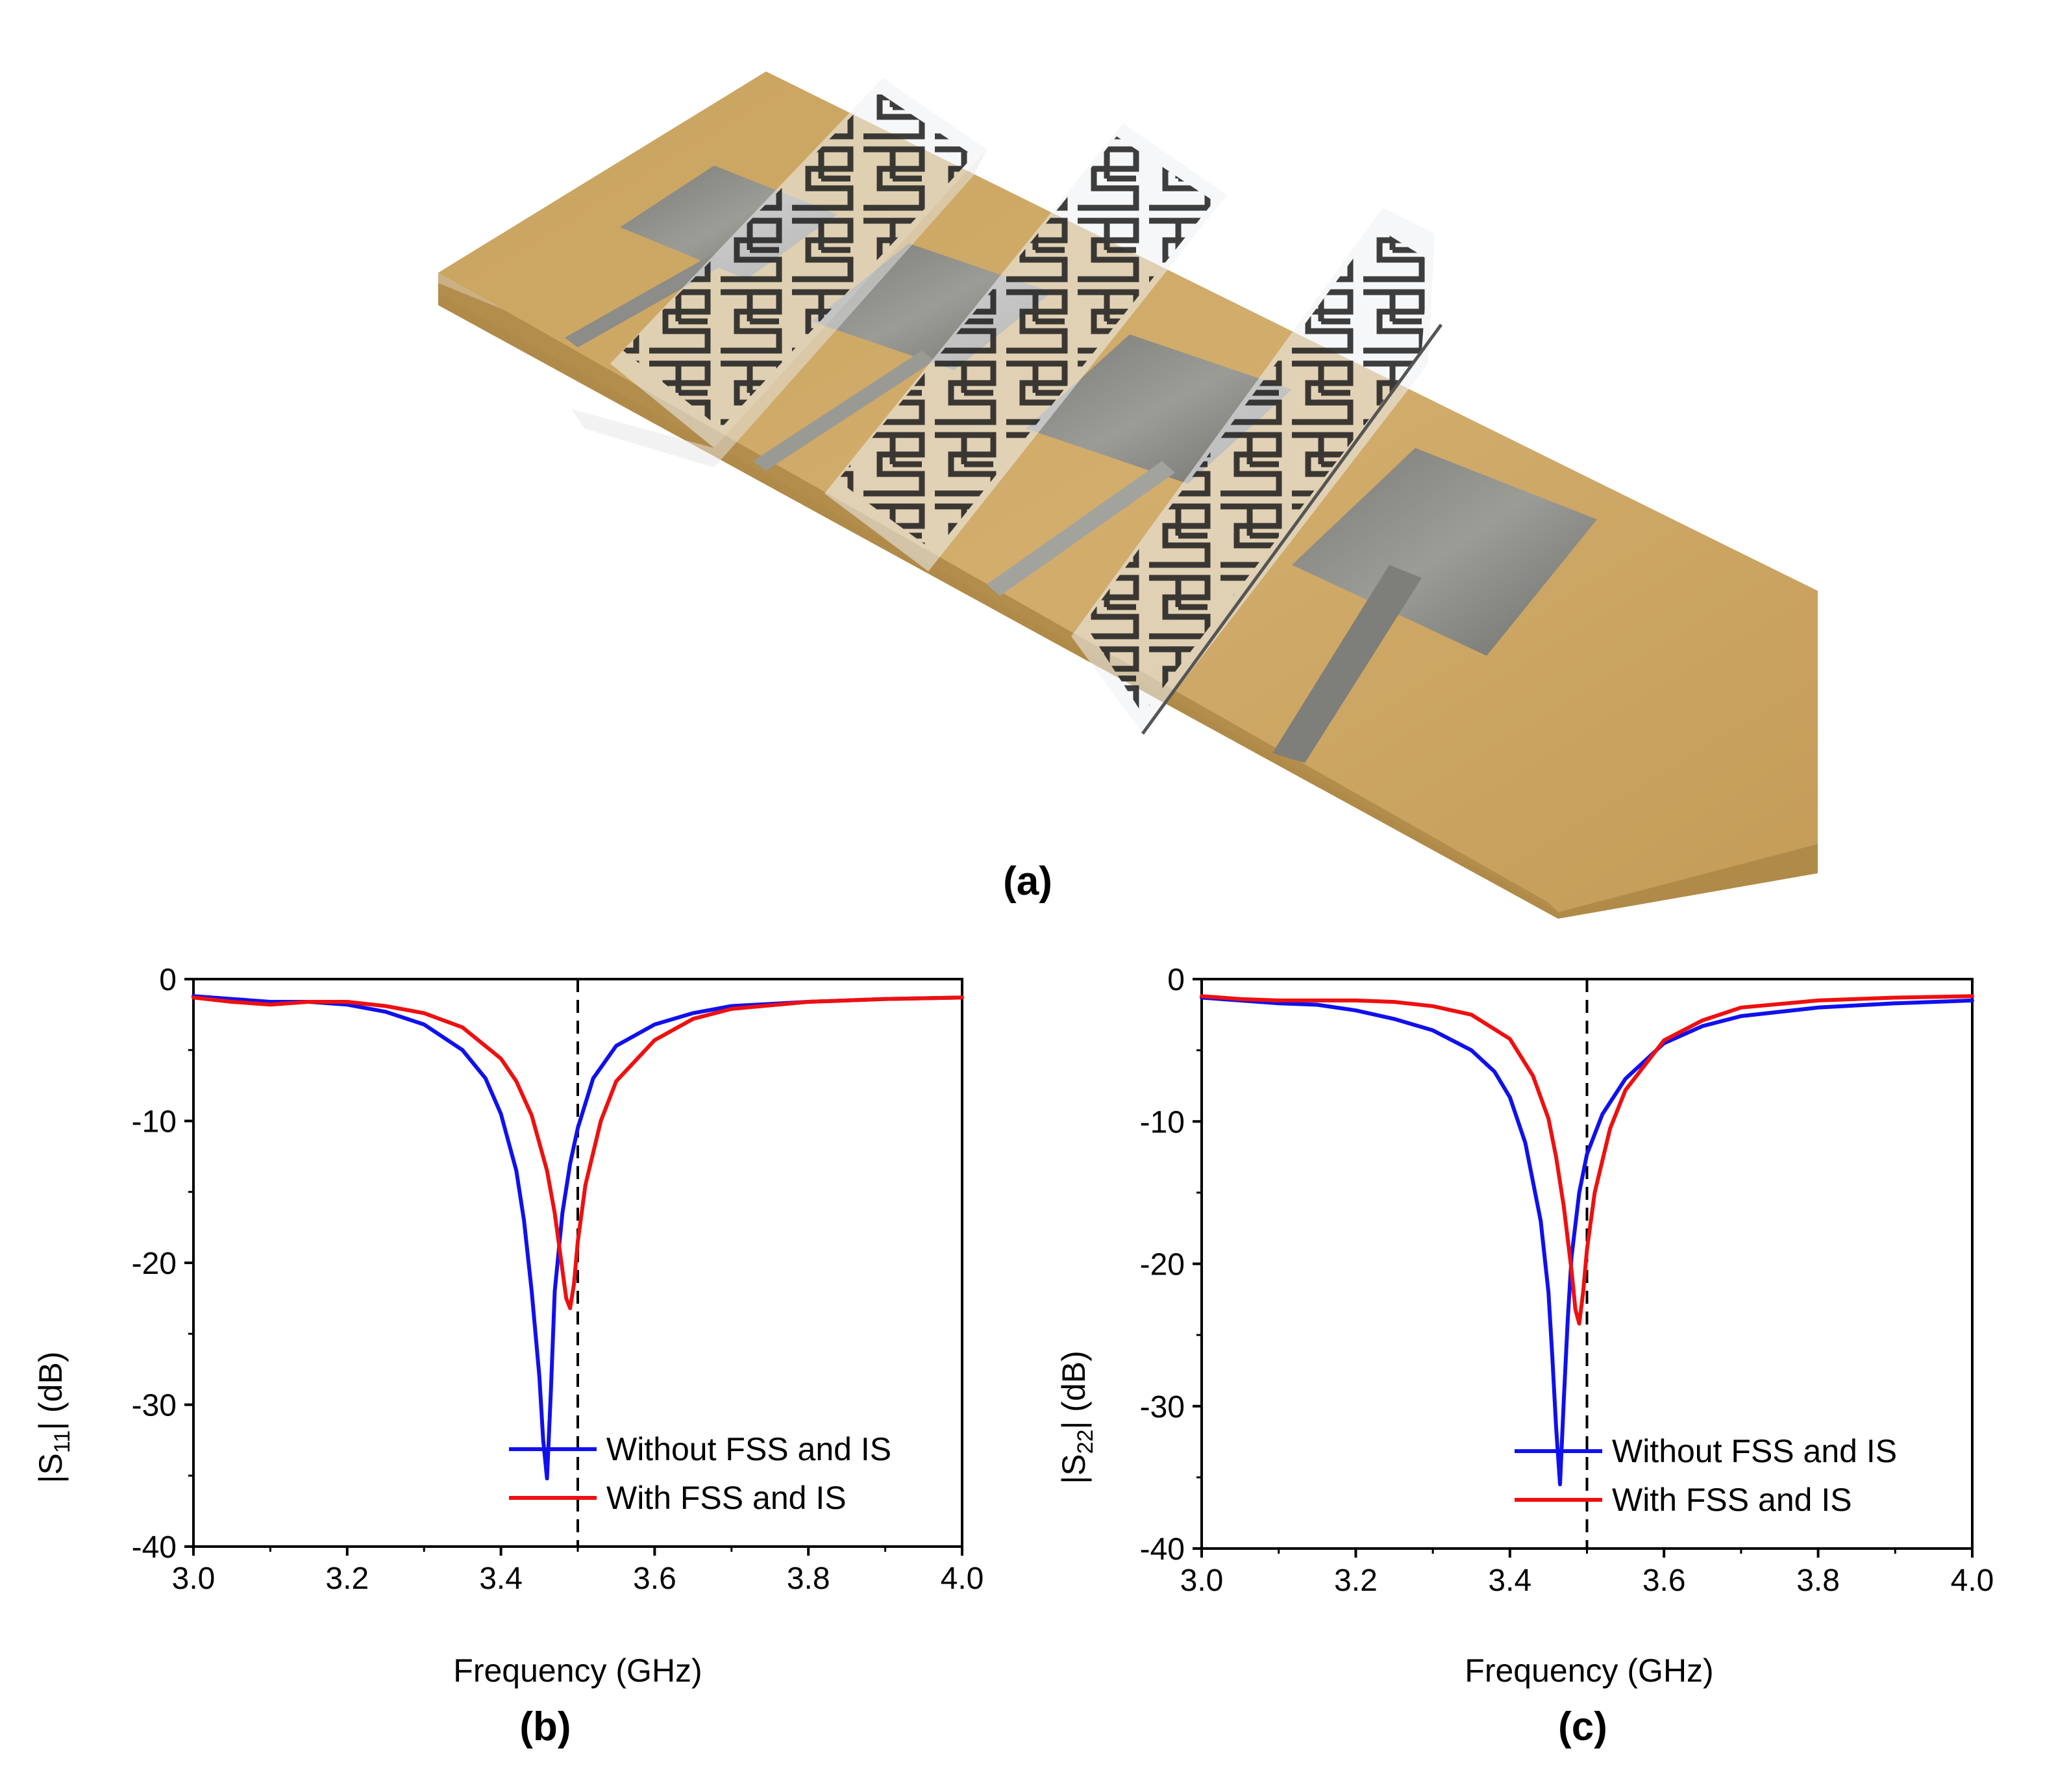 This screenshot has width=2056, height=1792. Describe the element at coordinates (1077, 1417) in the screenshot. I see `y-axis-title: |S22| (dB)` at that location.